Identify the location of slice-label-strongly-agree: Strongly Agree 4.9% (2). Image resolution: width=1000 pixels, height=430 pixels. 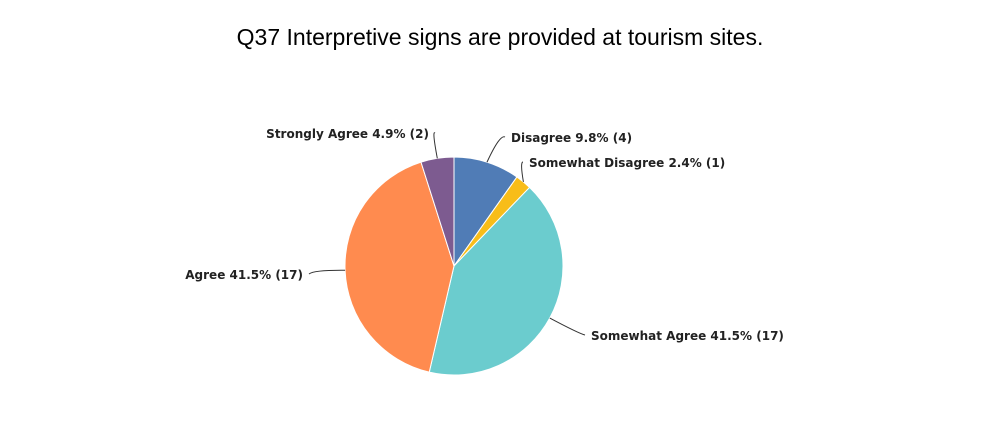
(347, 134).